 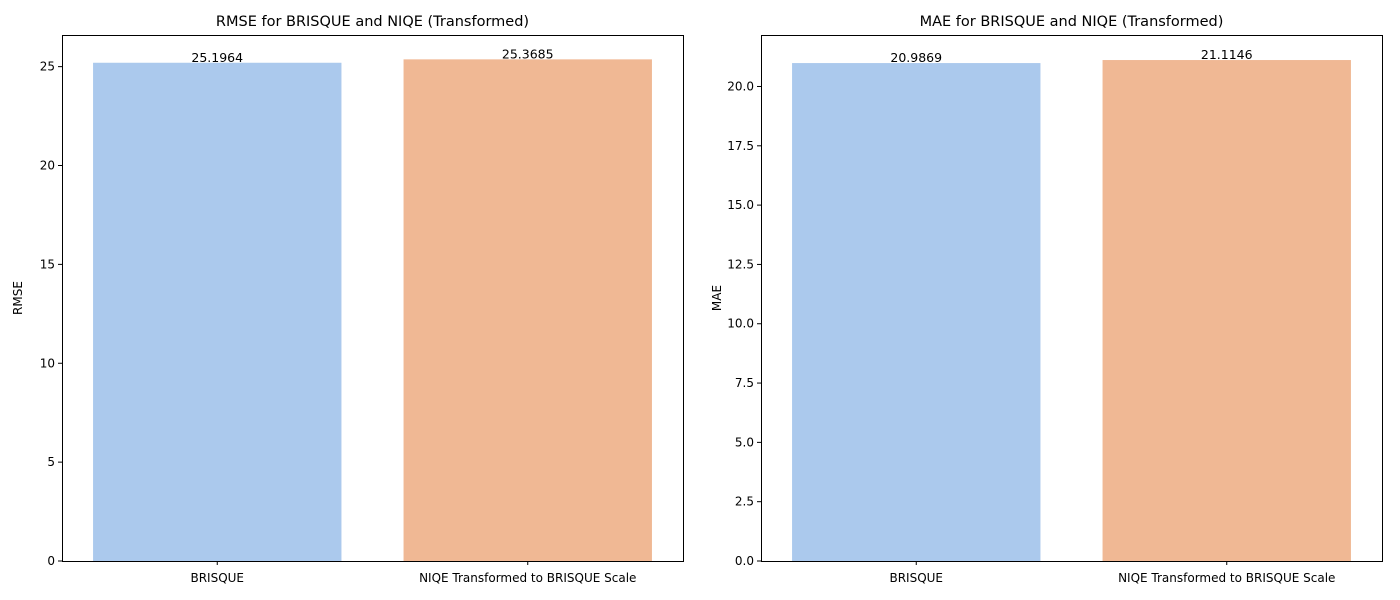 What do you see at coordinates (916, 57) in the screenshot?
I see `value-label-1: 20.9869` at bounding box center [916, 57].